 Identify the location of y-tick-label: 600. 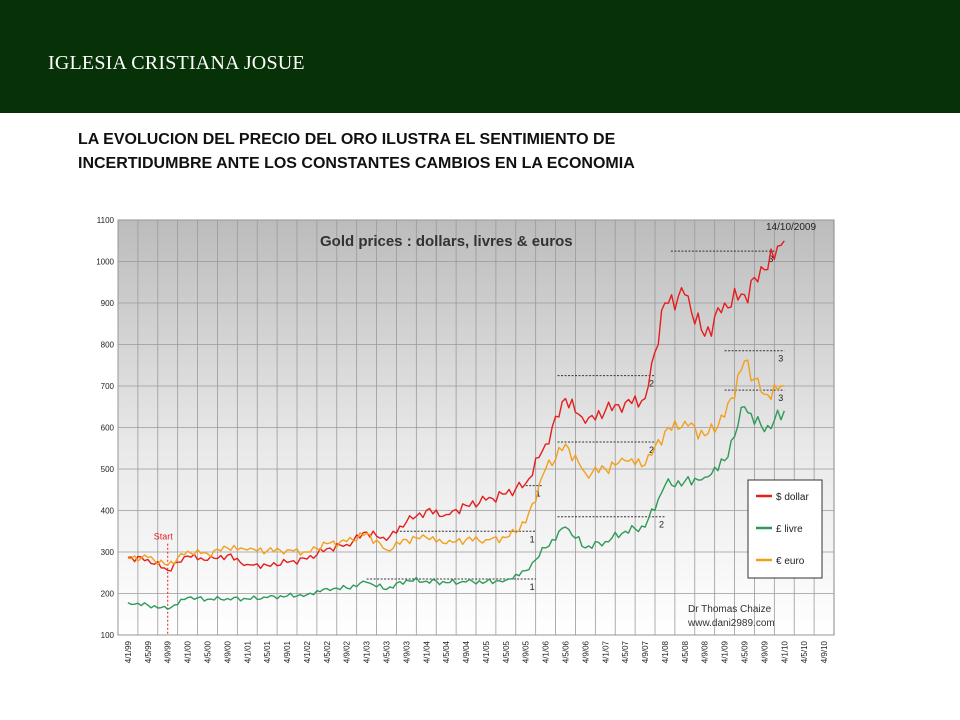
(108, 428).